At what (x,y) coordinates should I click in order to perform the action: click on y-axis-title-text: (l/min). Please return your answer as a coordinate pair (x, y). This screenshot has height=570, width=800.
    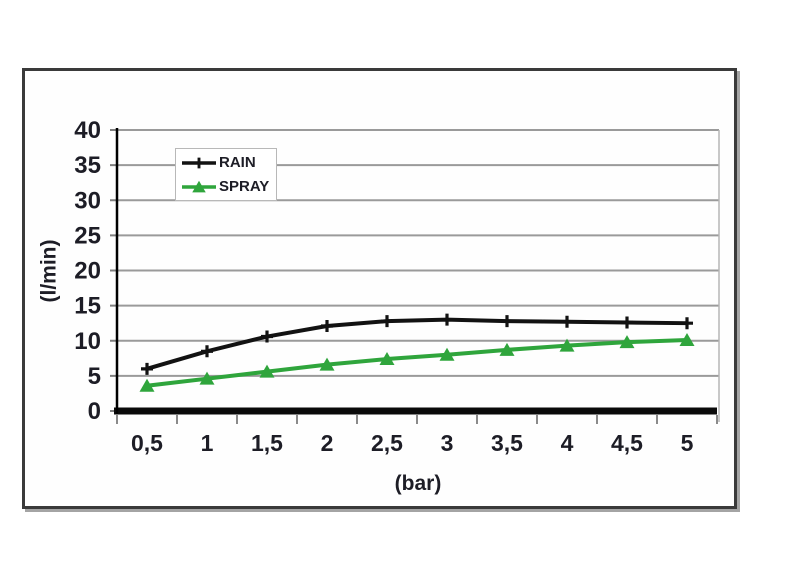
    Looking at the image, I should click on (48, 270).